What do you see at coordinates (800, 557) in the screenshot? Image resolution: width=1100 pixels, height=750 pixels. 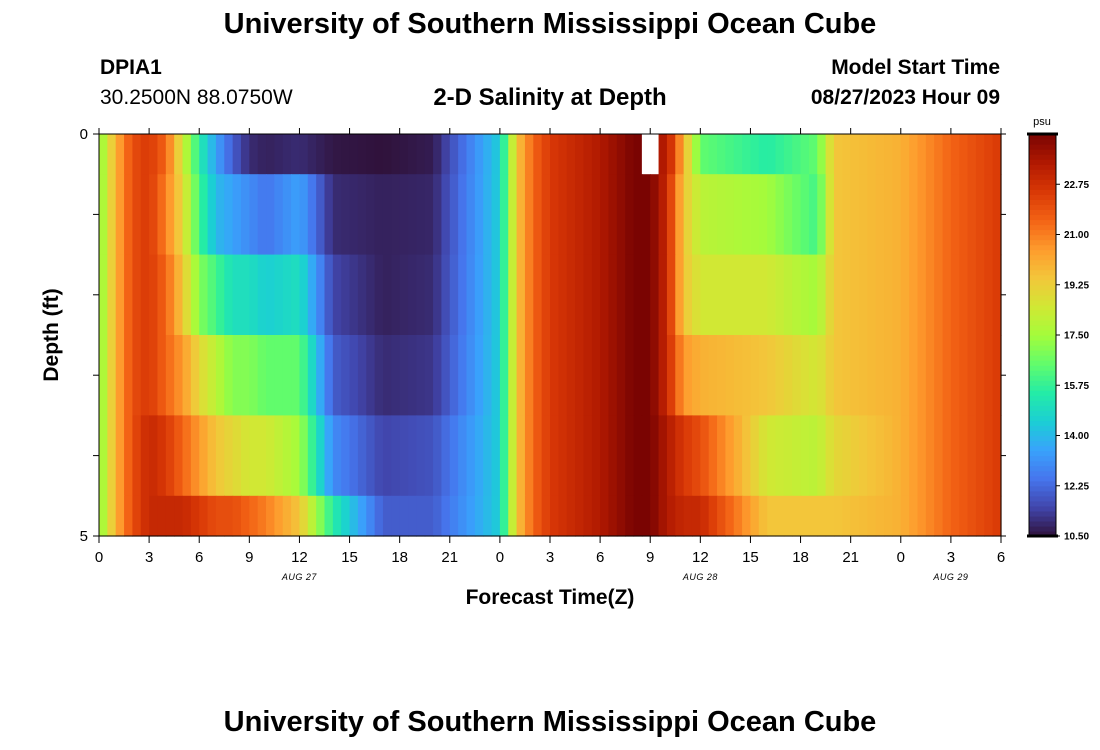 I see `x-tick-label: 18` at bounding box center [800, 557].